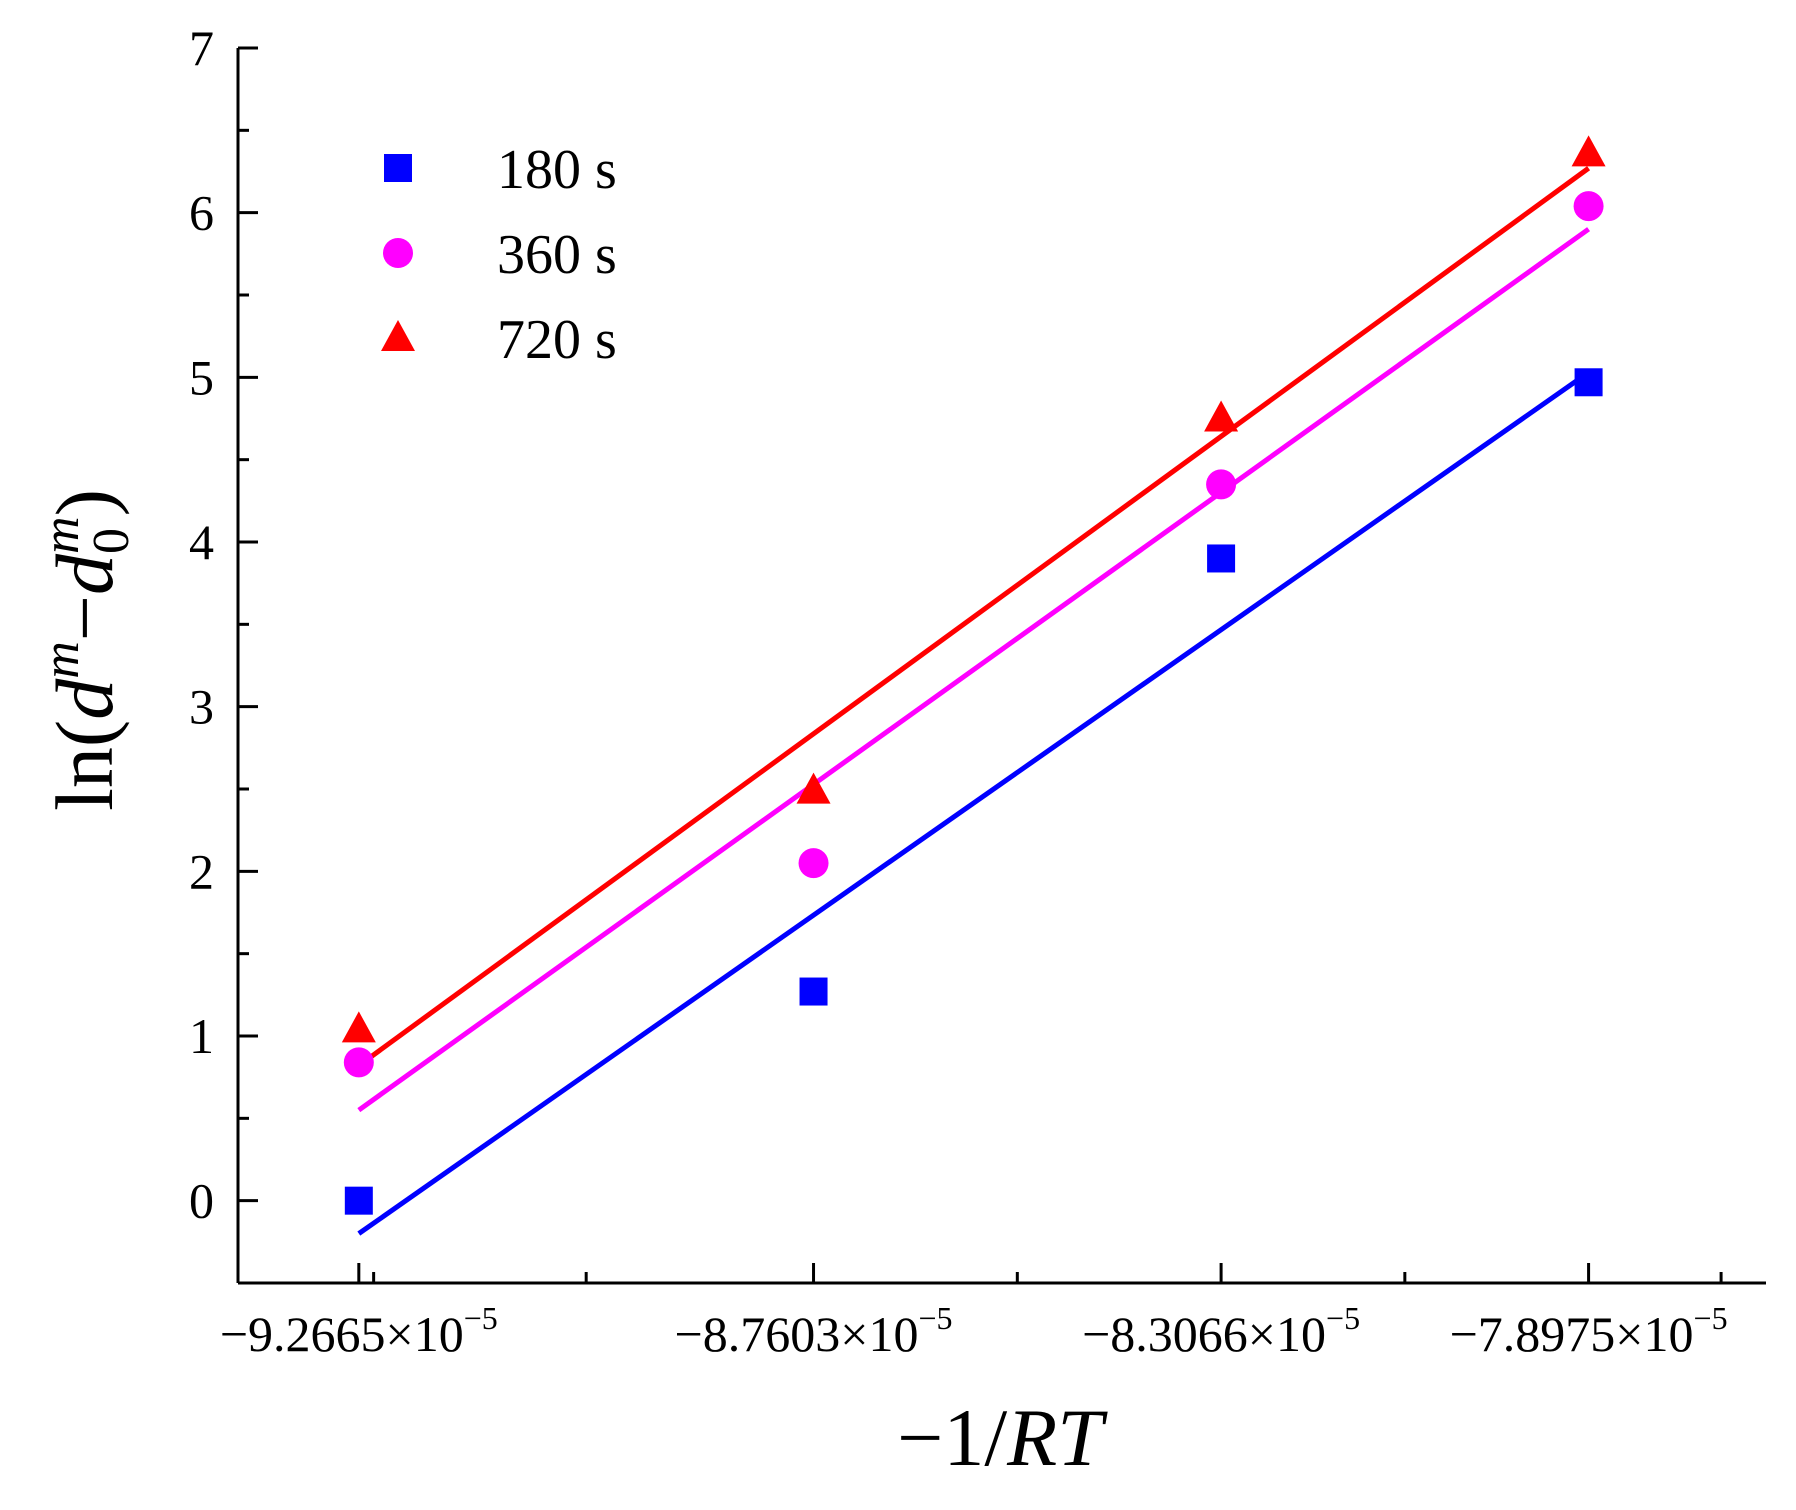 Image resolution: width=1796 pixels, height=1510 pixels. Describe the element at coordinates (84, 502) in the screenshot. I see `y-axis-title-close: )` at that location.